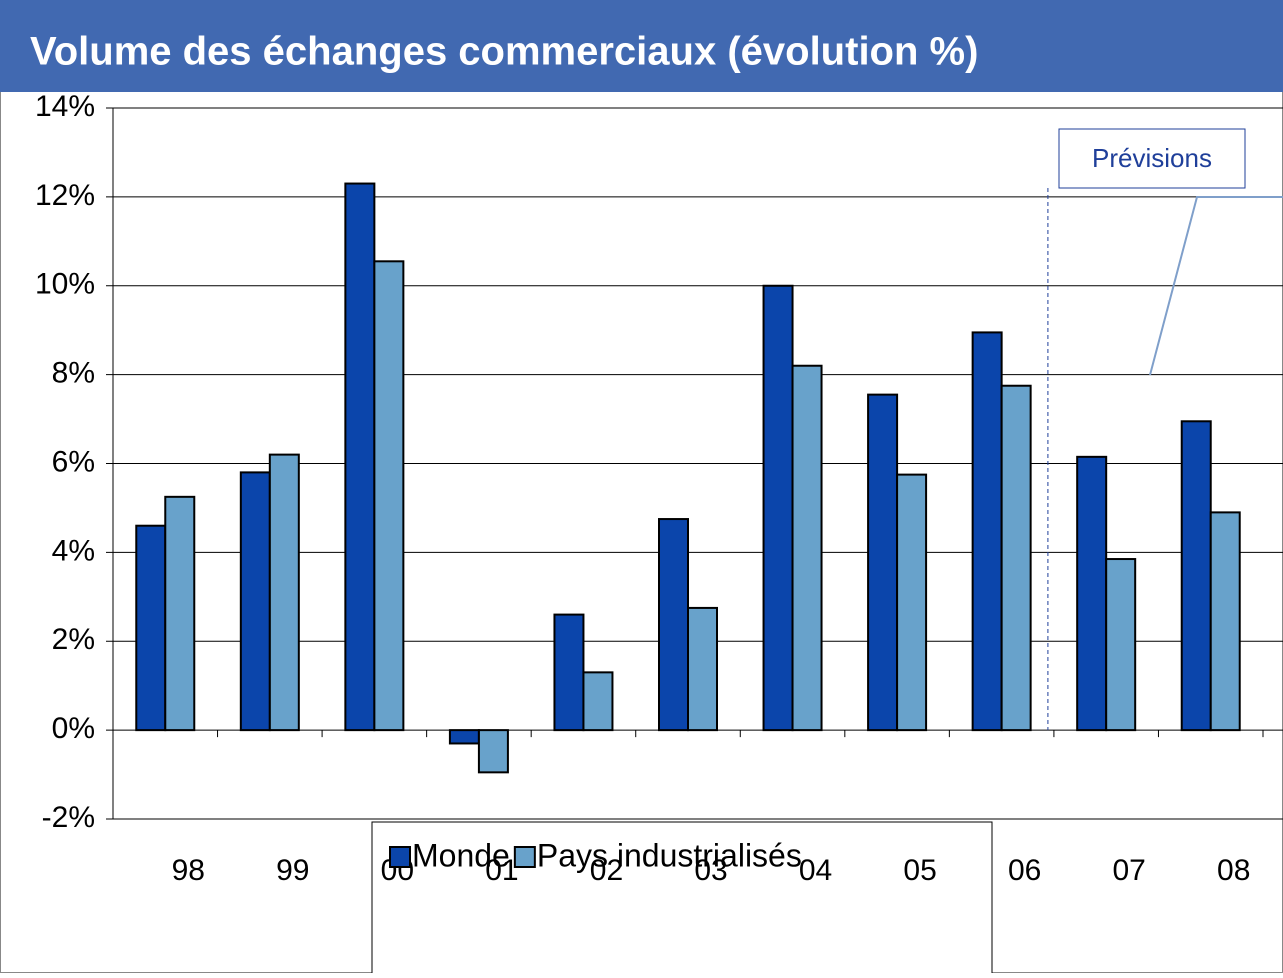  Describe the element at coordinates (669, 855) in the screenshot. I see `legend-label: Pays industrialisés` at that location.